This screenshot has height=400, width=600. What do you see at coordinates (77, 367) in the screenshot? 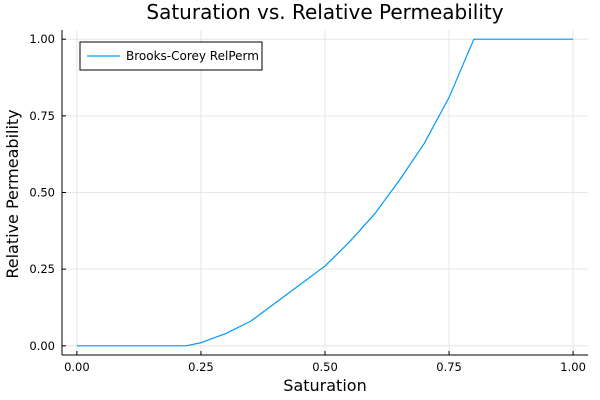
I see `x-tick-label: 0.00` at bounding box center [77, 367].